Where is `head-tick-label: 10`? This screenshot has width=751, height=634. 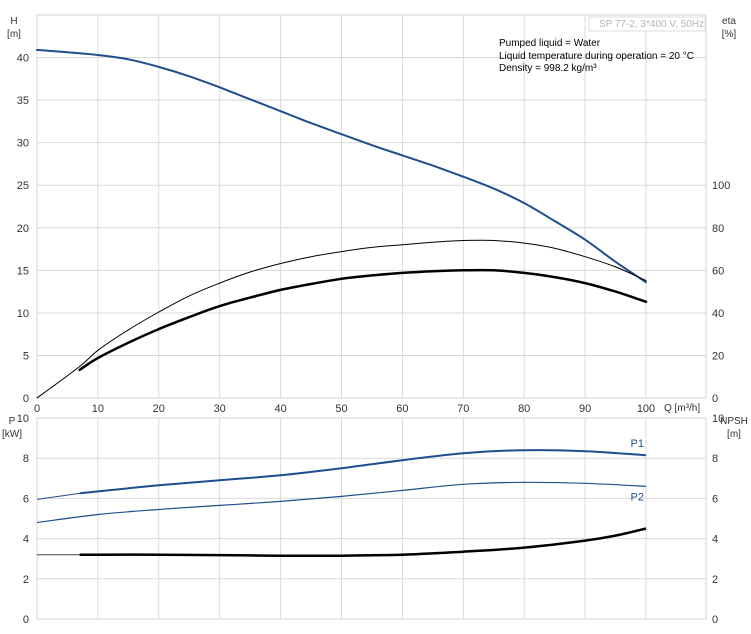
head-tick-label: 10 is located at coordinates (23, 314).